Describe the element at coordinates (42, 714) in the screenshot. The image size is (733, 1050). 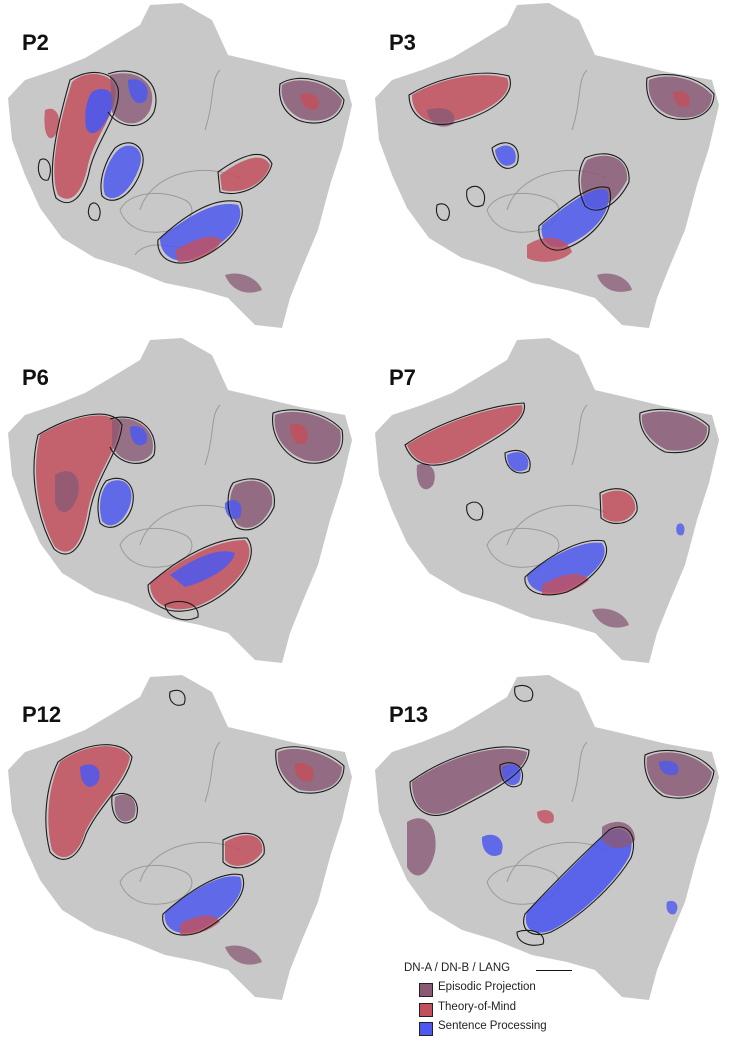
I see `panel-label: P12` at that location.